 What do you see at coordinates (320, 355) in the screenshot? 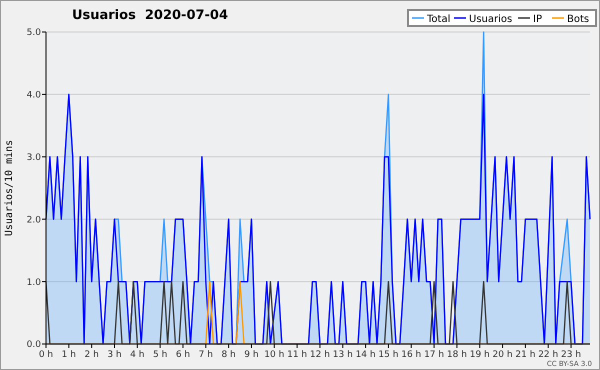
I see `x-tick-label: 12 h` at bounding box center [320, 355].